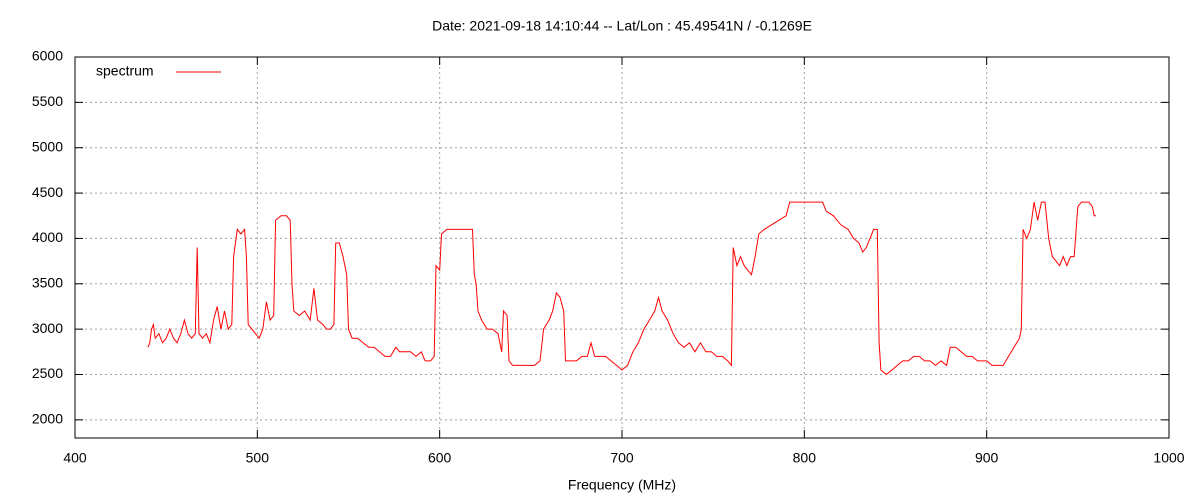 This screenshot has width=1200, height=500. Describe the element at coordinates (440, 458) in the screenshot. I see `x-tick-label: 600` at that location.